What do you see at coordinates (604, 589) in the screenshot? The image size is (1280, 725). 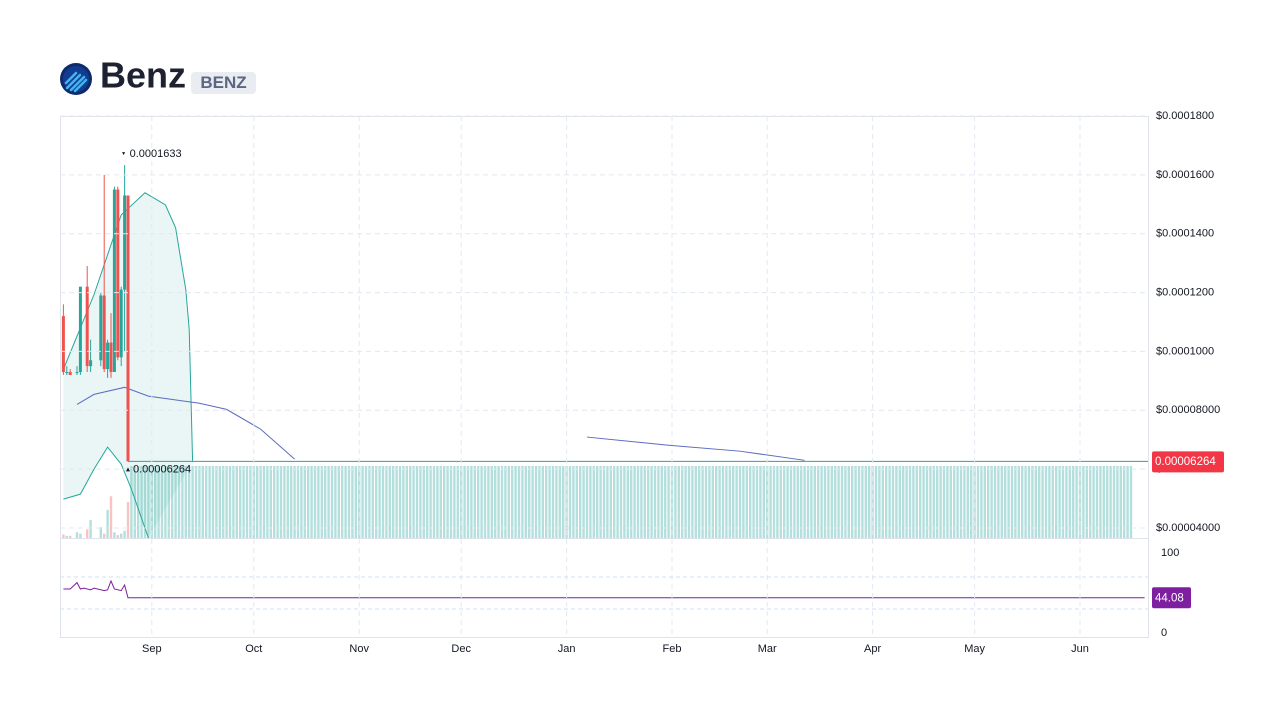 I see `rsi-line` at bounding box center [604, 589].